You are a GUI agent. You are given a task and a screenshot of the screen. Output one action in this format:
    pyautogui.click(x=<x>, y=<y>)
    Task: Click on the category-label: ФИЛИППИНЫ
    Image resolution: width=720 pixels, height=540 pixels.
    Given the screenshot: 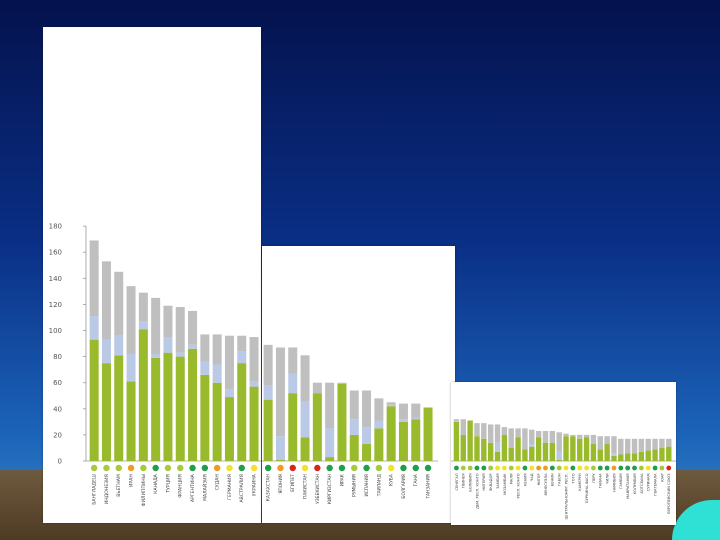 What is the action you would take?
    pyautogui.click(x=144, y=490)
    